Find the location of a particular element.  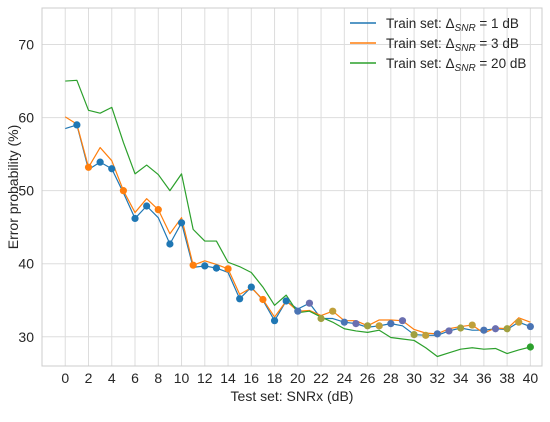

legend-label-suffix: = 1 dB is located at coordinates (497, 23).